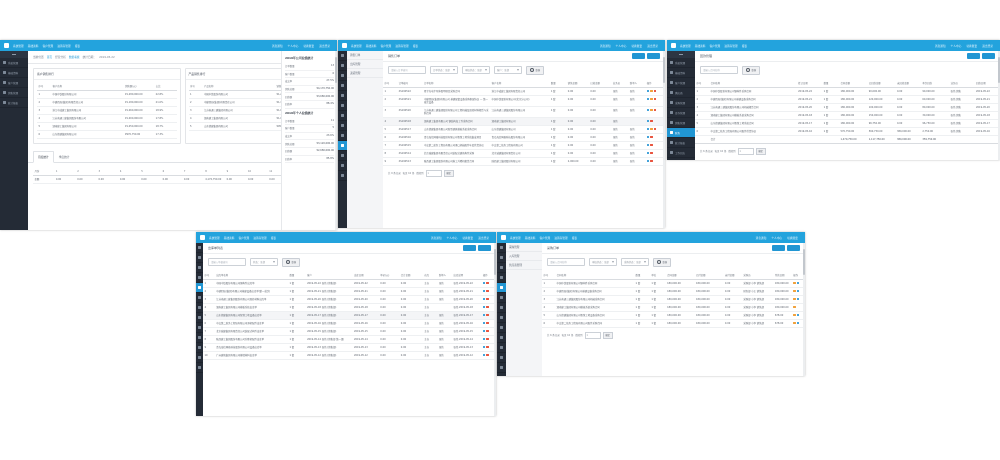  Describe the element at coordinates (415, 46) in the screenshot. I see `topbar-menu-4: 报表` at that location.